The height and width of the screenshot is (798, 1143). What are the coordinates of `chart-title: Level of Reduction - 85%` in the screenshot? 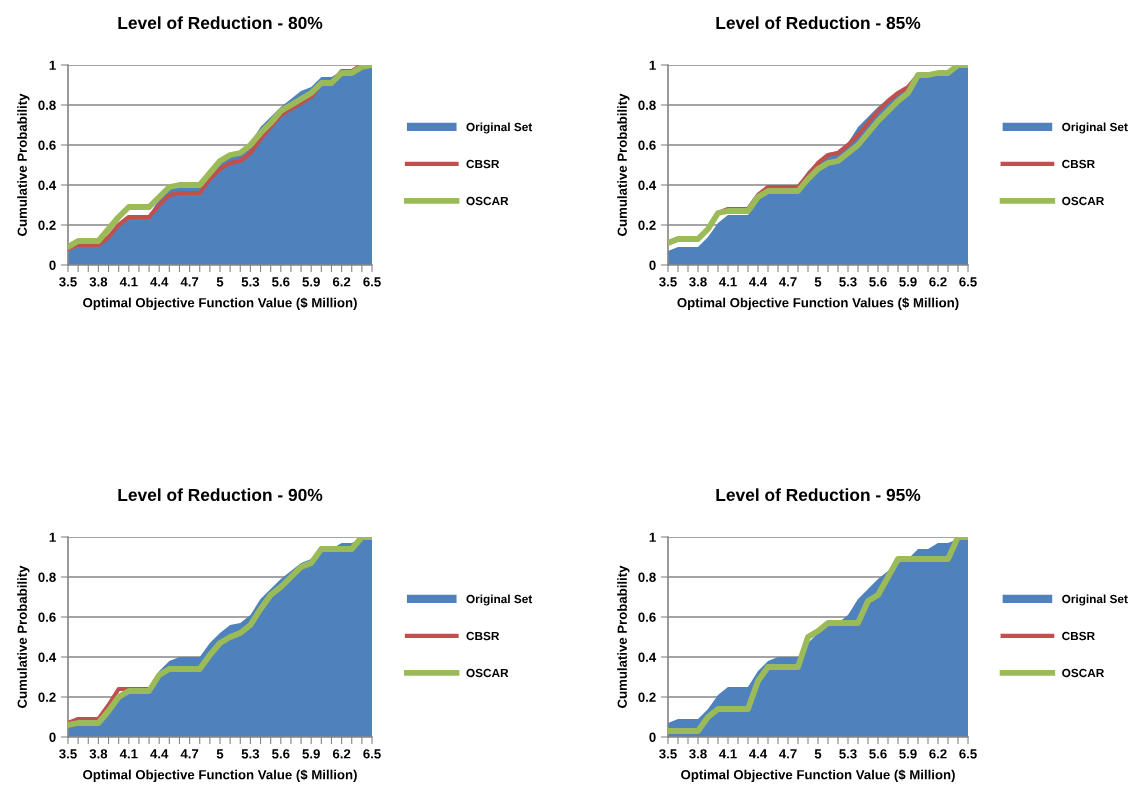 It's located at (818, 23).